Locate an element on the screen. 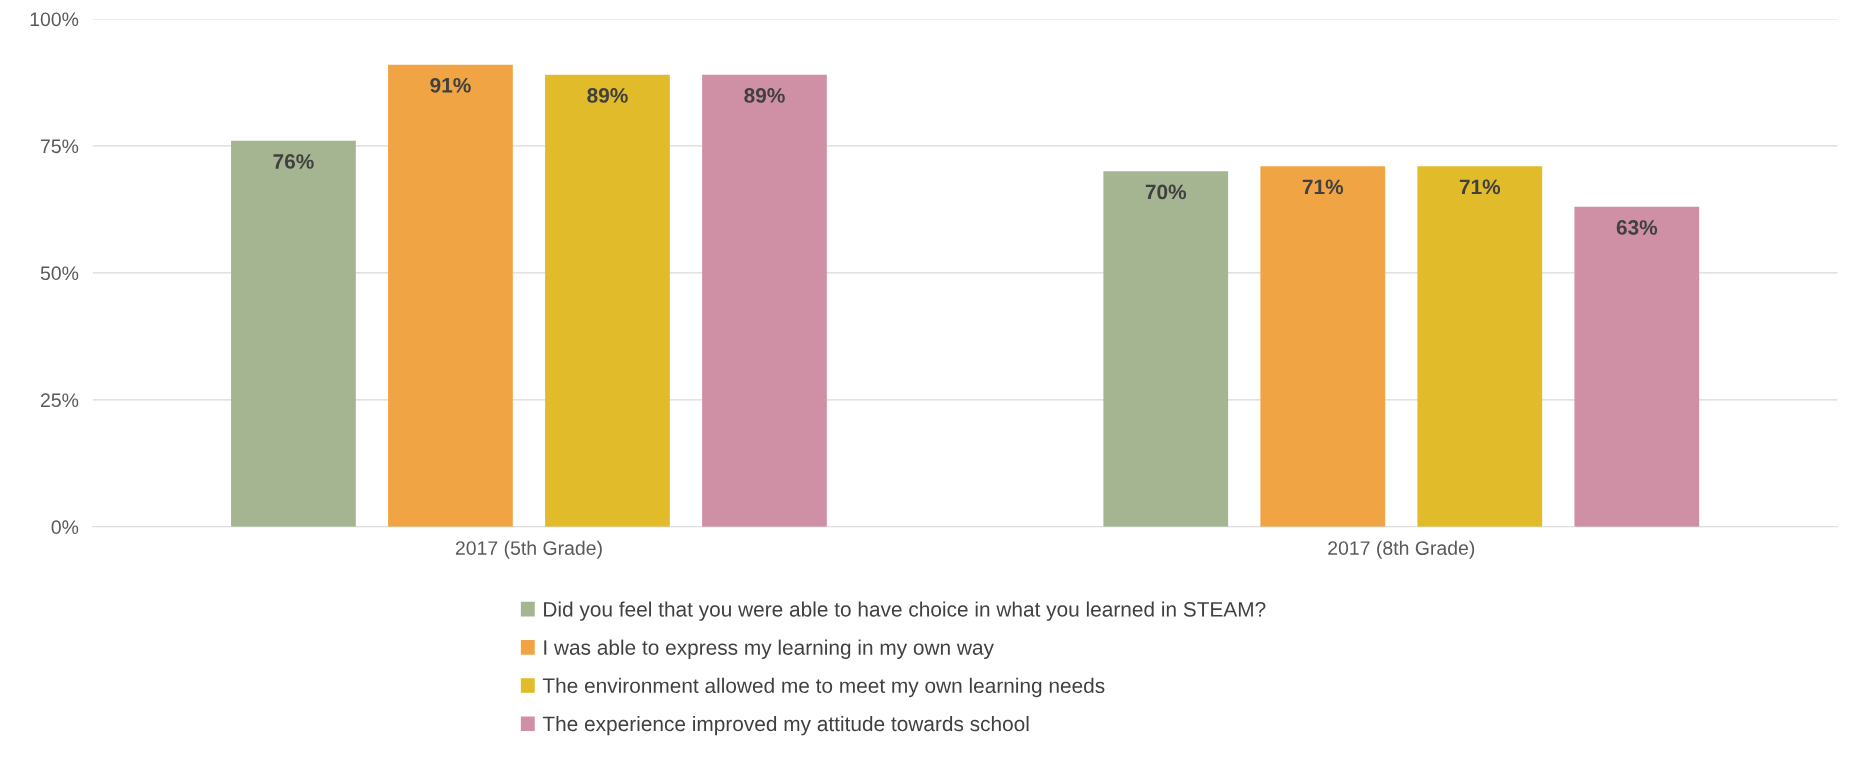 Image resolution: width=1856 pixels, height=758 pixels. data-label: 76% is located at coordinates (293, 161).